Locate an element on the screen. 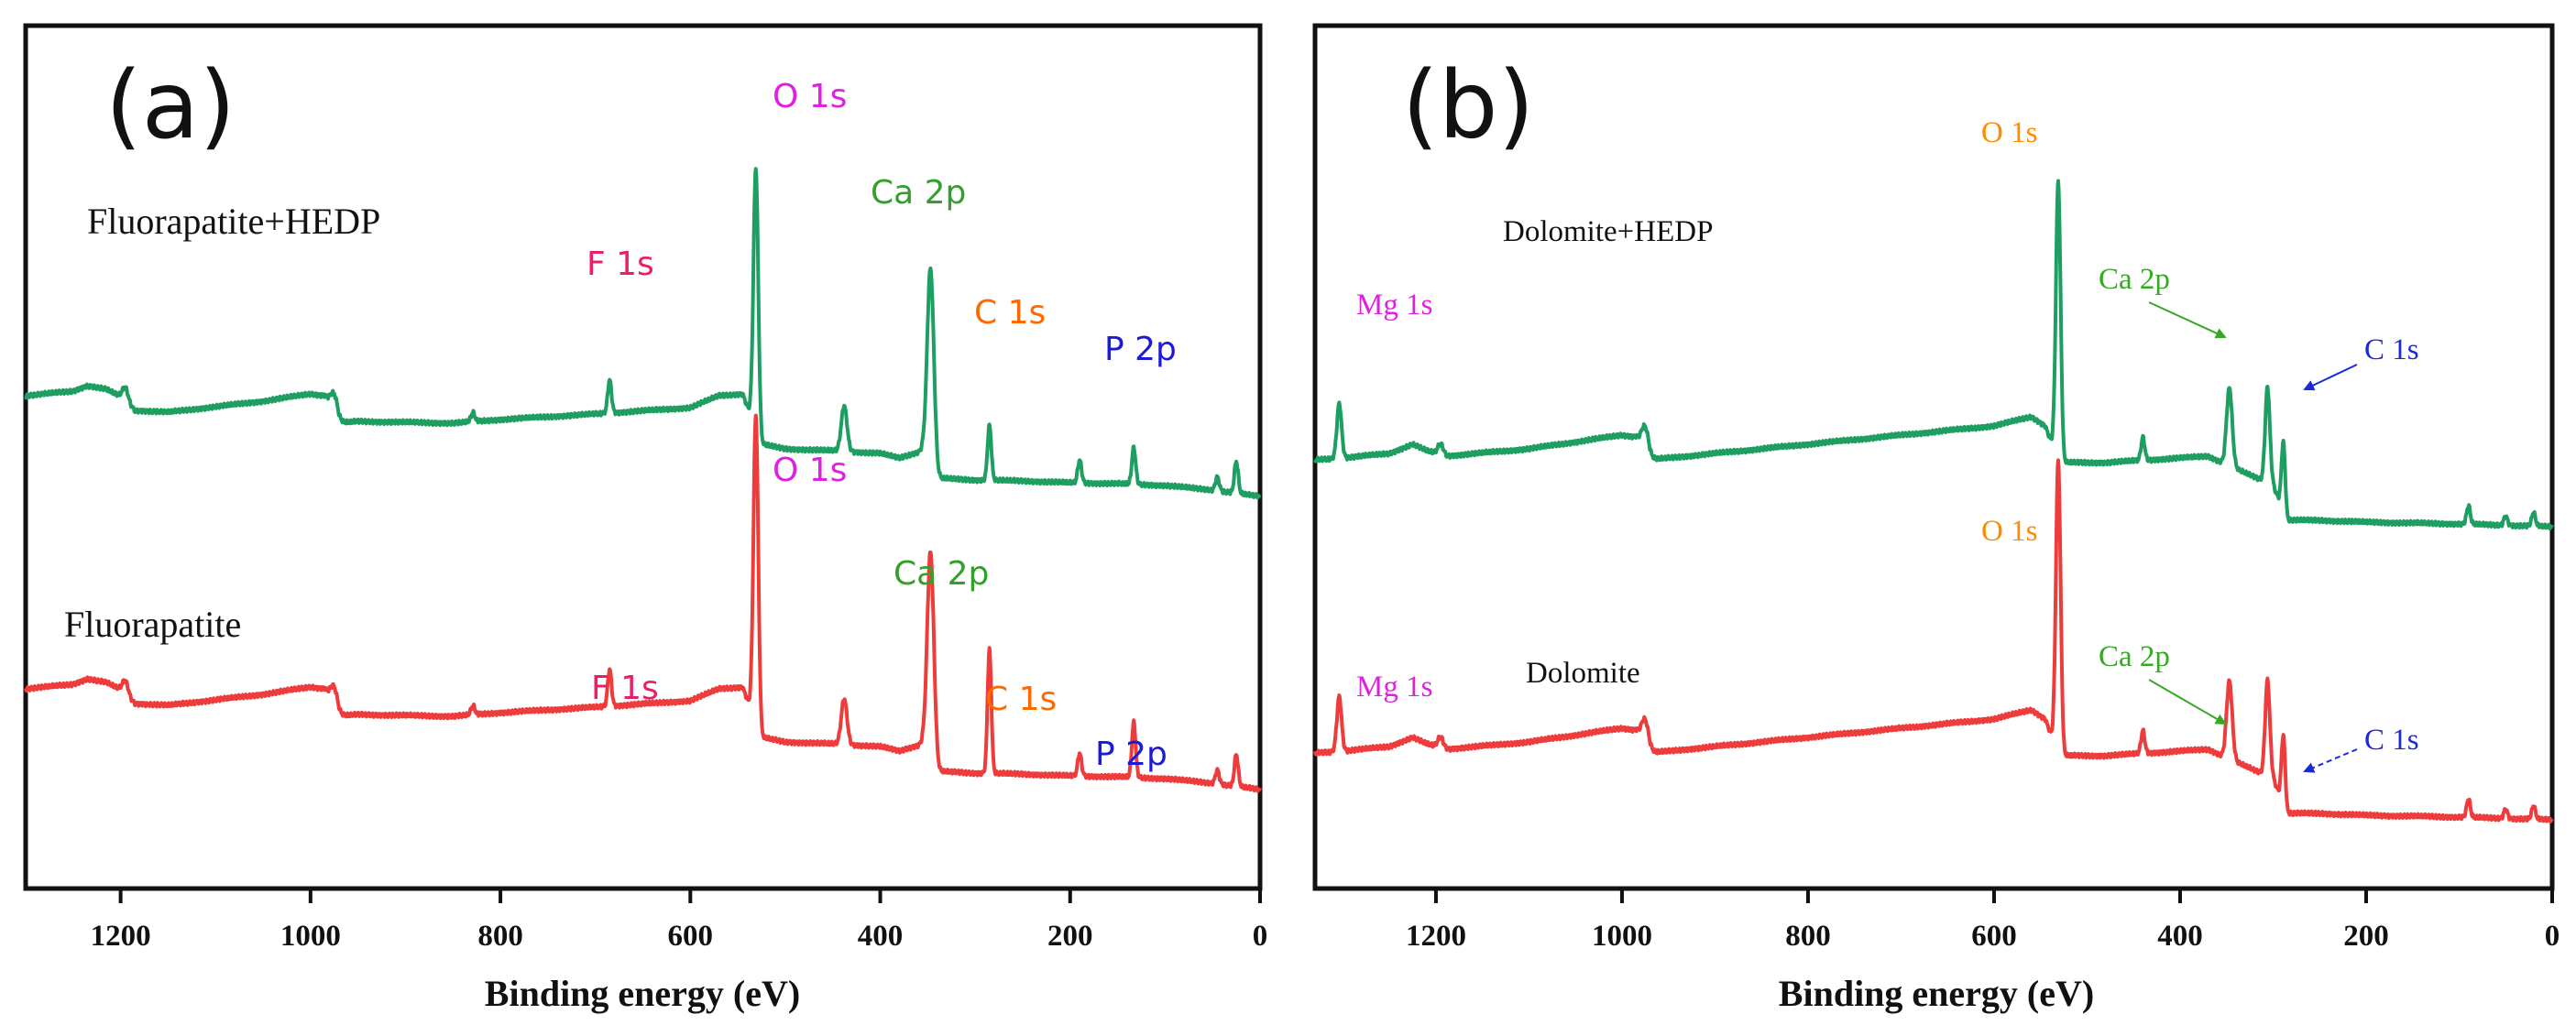 The height and width of the screenshot is (1036, 2576). peak-label-c1s-a-top: C 1s is located at coordinates (1010, 313).